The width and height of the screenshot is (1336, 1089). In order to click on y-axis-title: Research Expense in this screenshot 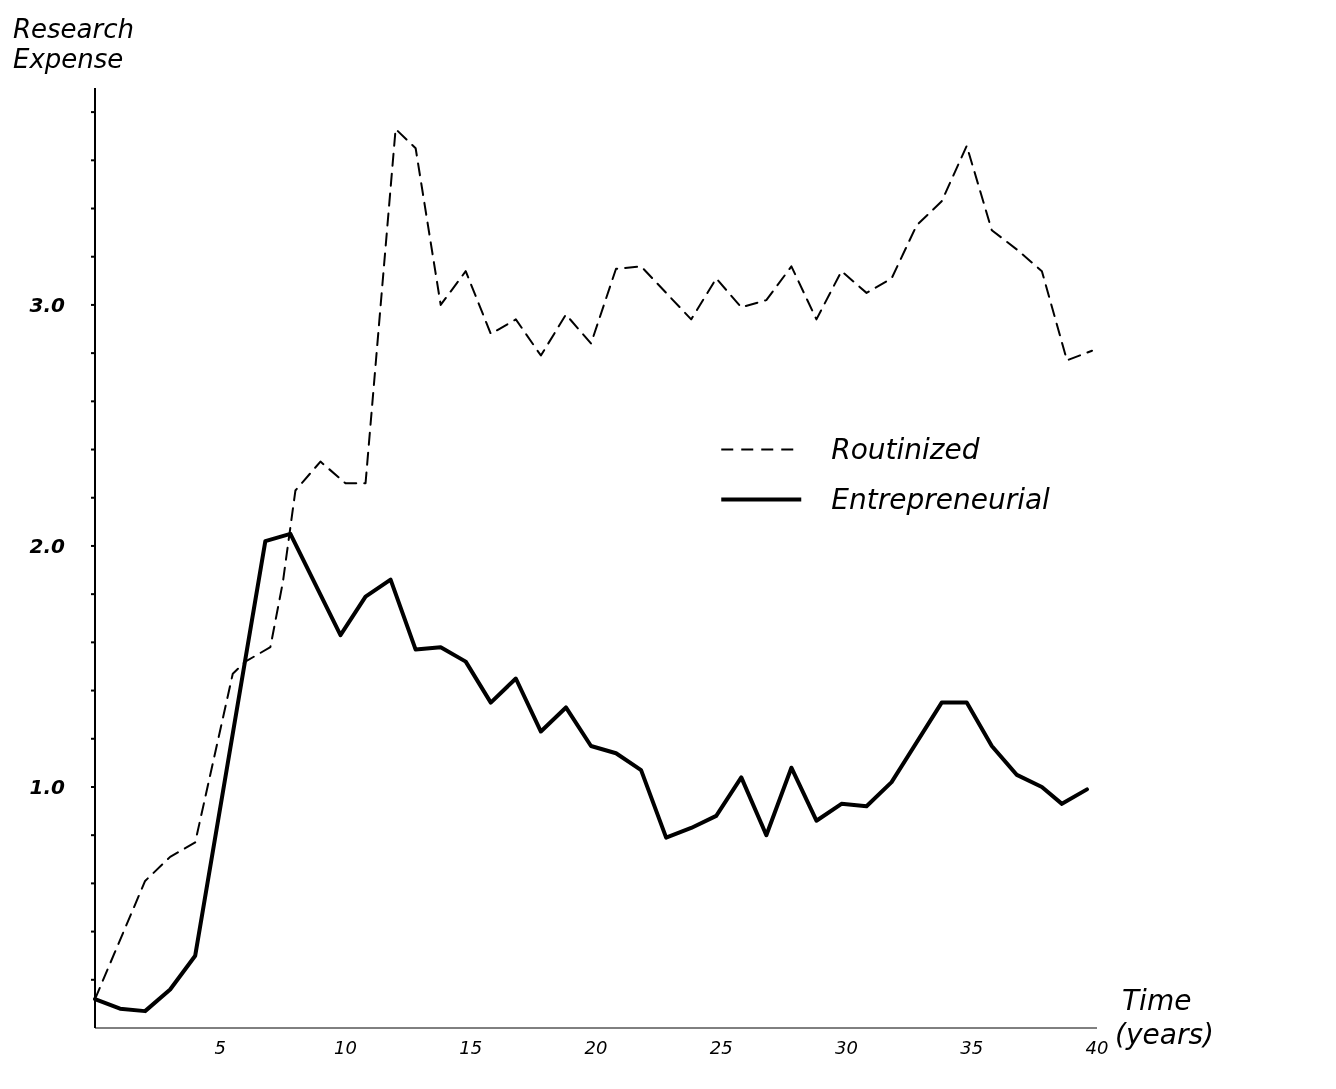, I will do `click(73, 44)`.